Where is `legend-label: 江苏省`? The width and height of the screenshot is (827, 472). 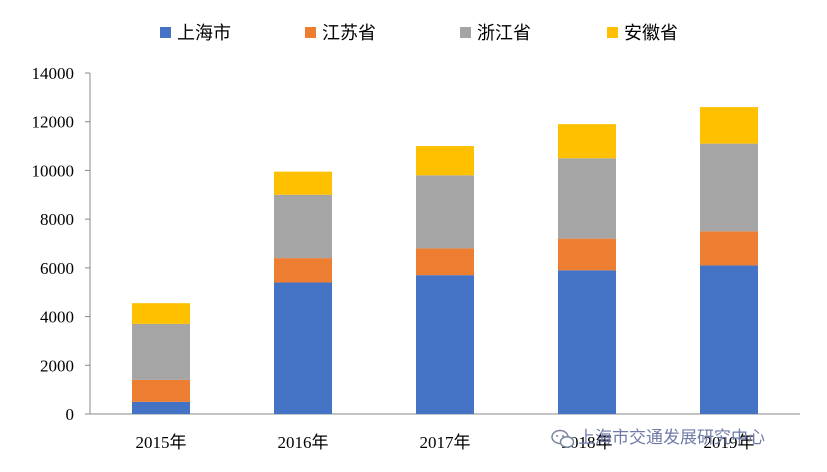 legend-label: 江苏省 is located at coordinates (349, 33).